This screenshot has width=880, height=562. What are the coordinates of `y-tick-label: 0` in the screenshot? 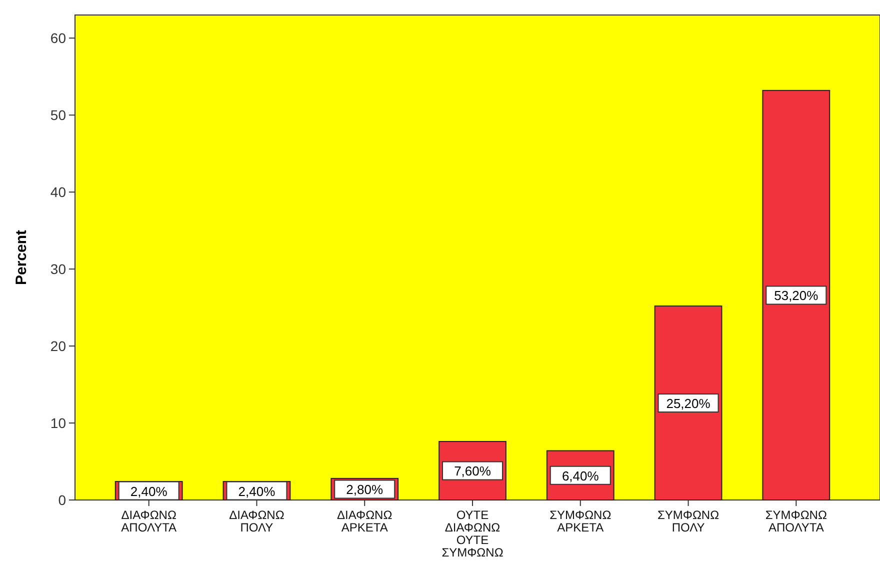 It's located at (62, 500).